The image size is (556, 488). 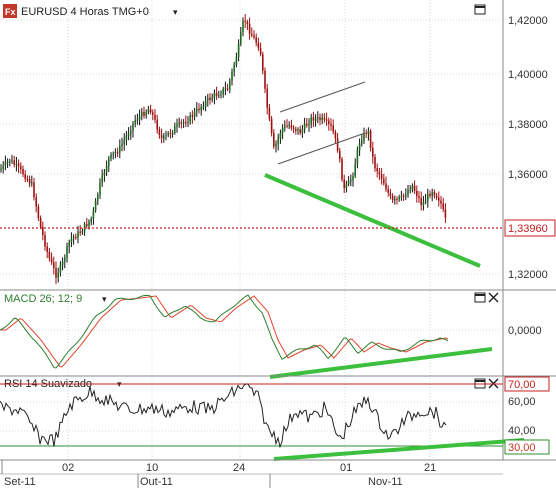 What do you see at coordinates (528, 75) in the screenshot?
I see `price-tick-2: 1,40000` at bounding box center [528, 75].